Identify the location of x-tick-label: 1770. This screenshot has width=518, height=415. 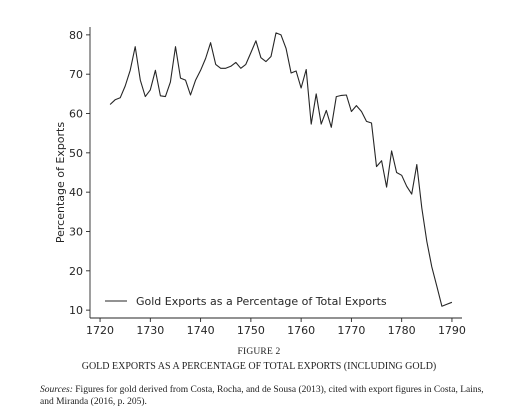
(351, 330).